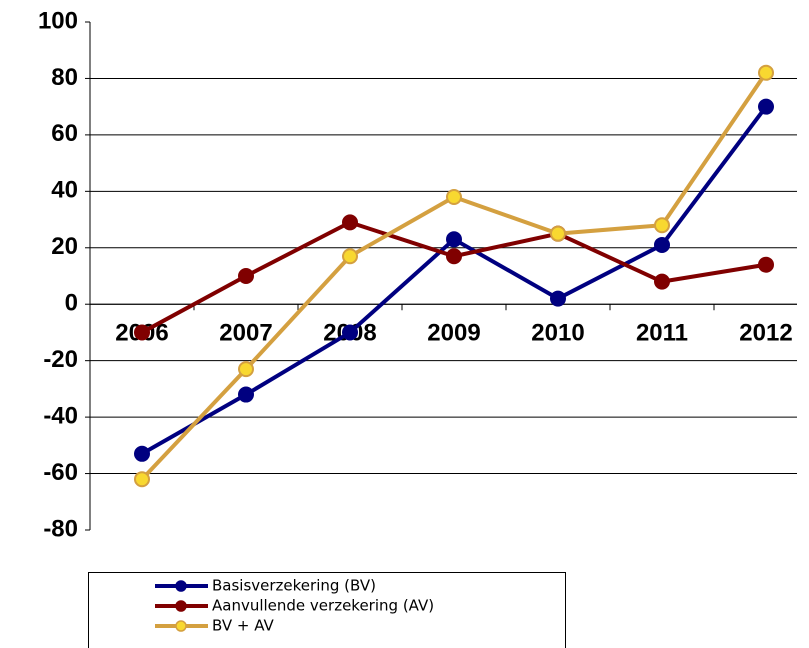  I want to click on legend-label: Basisverzekering (BV), so click(294, 586).